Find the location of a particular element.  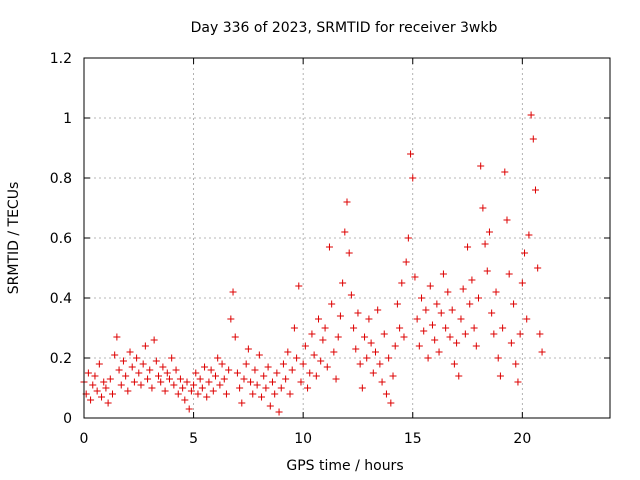

x-tick-label: 15 is located at coordinates (413, 439).